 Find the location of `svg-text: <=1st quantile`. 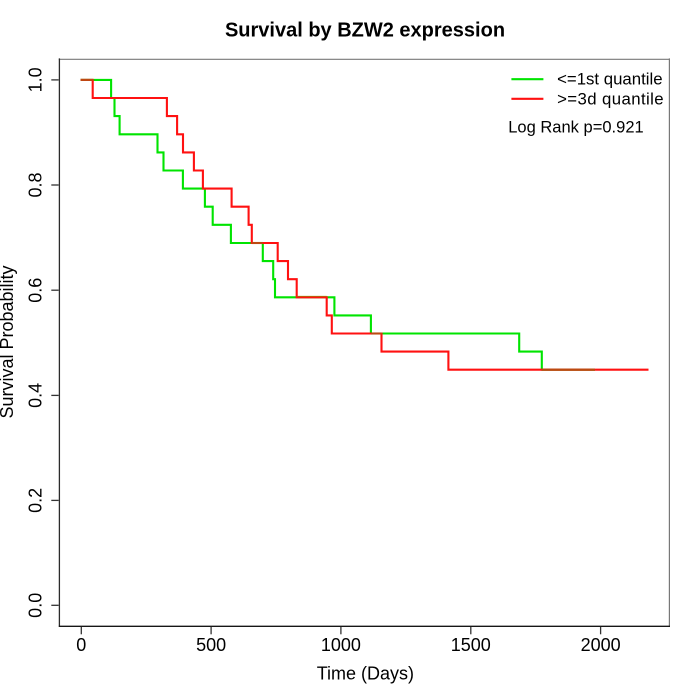

svg-text: <=1st quantile is located at coordinates (609, 79).